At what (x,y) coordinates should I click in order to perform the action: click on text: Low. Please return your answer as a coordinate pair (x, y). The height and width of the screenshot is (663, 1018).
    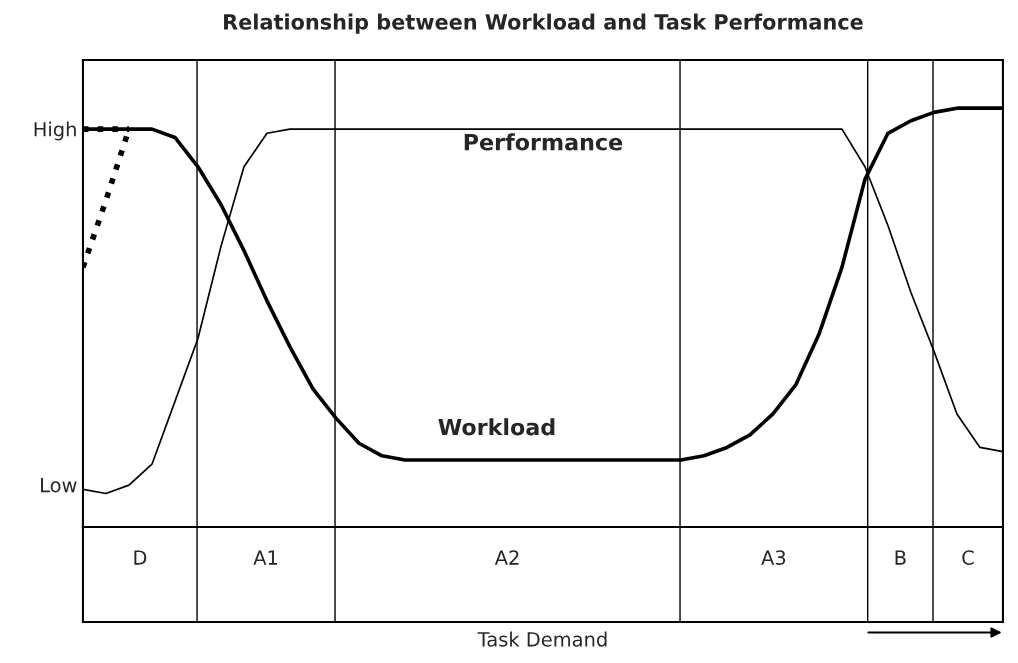
    Looking at the image, I should click on (59, 485).